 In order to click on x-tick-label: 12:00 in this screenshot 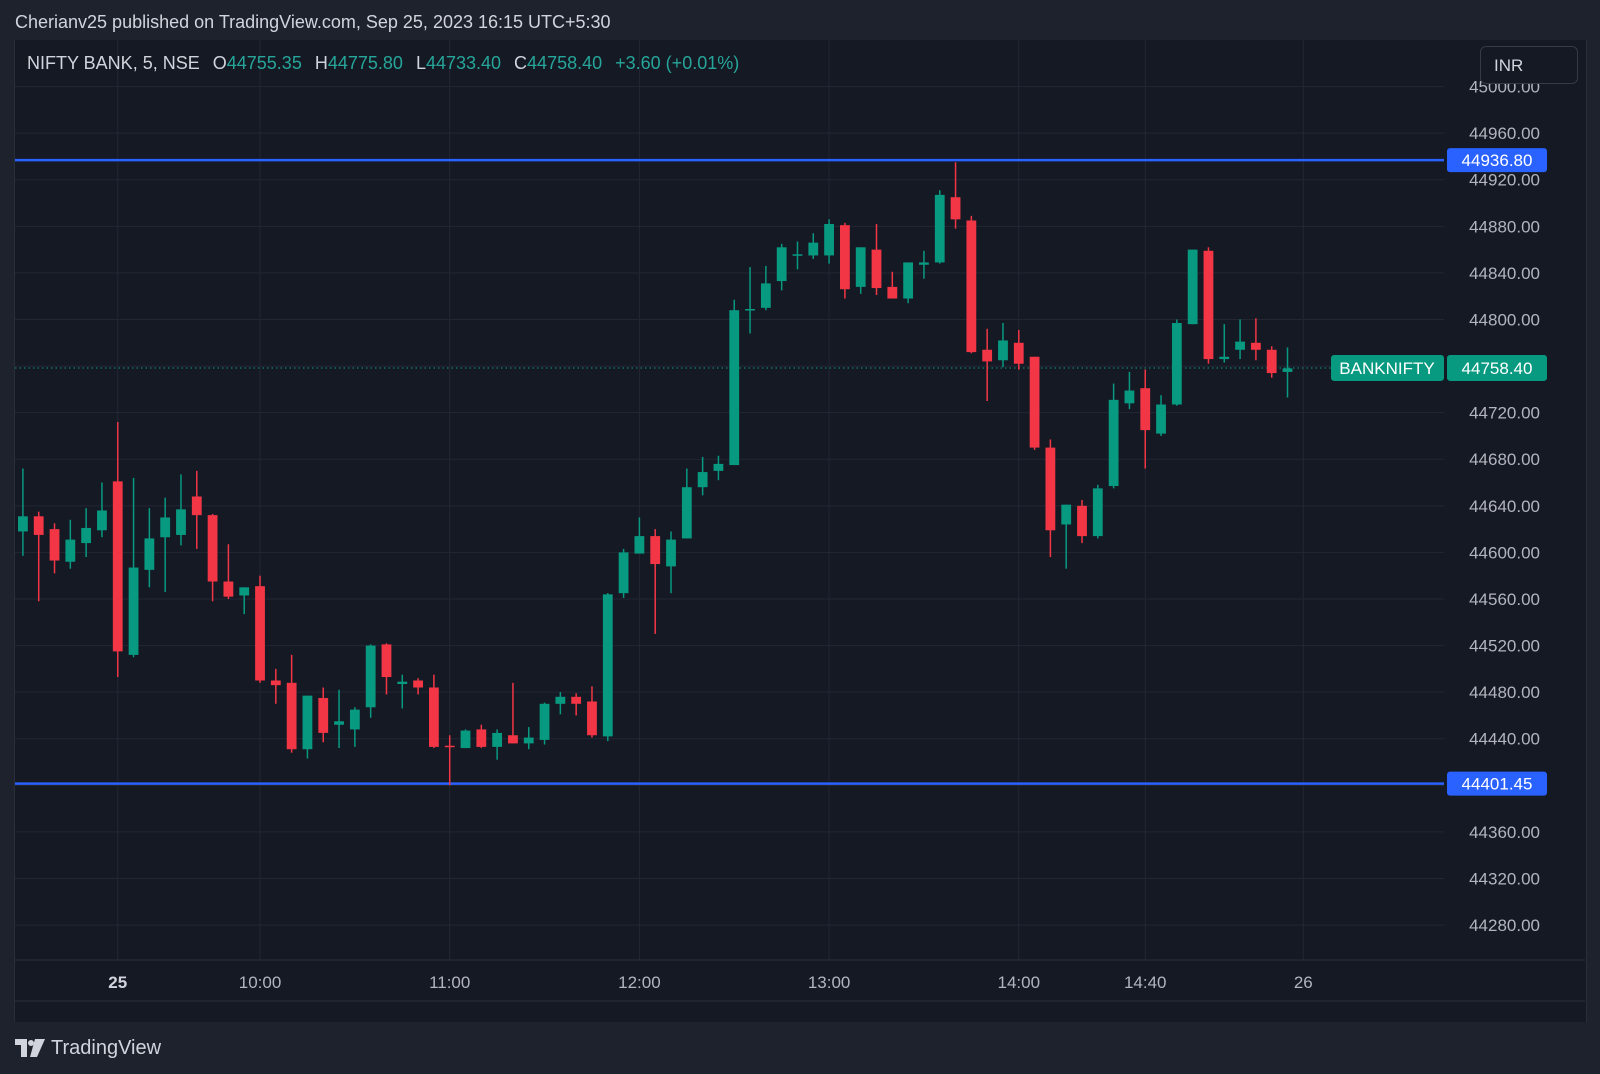, I will do `click(639, 982)`.